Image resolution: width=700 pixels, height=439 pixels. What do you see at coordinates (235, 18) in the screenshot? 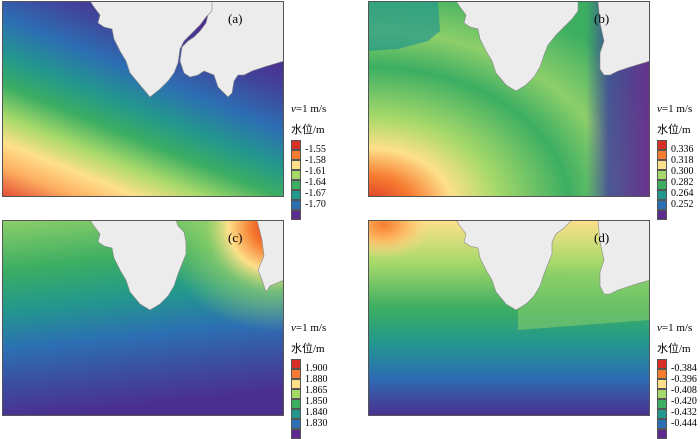
I see `panel-label: (a)` at bounding box center [235, 18].